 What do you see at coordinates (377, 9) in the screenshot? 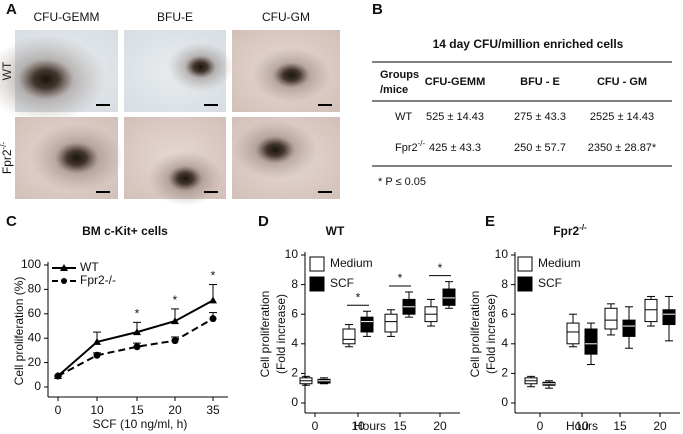
I see `panel-label: B` at bounding box center [377, 9].